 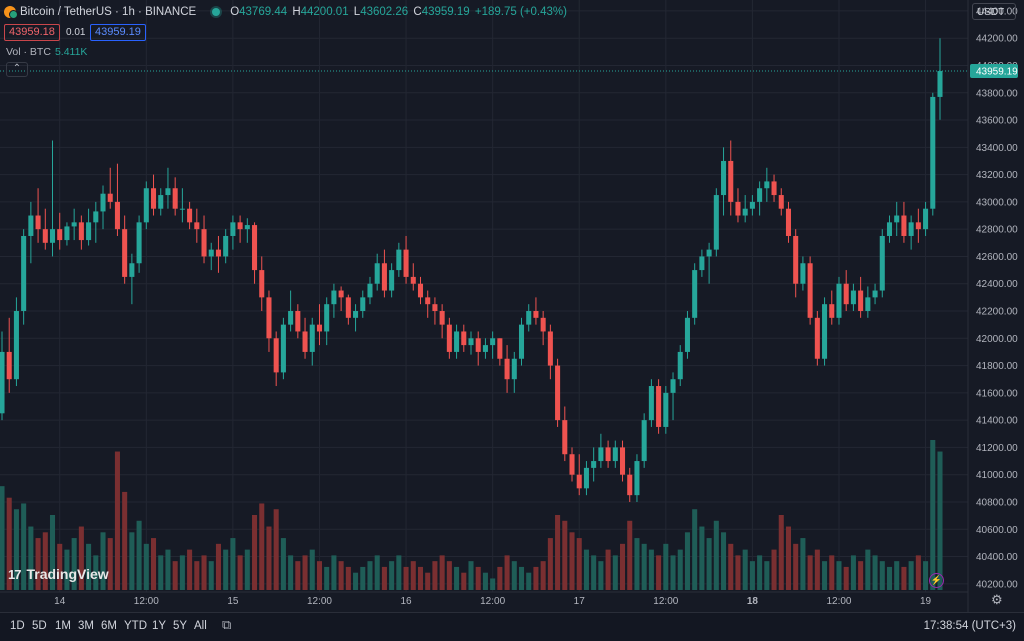 I want to click on tradingview-logo: 17 TradingView, so click(x=58, y=574).